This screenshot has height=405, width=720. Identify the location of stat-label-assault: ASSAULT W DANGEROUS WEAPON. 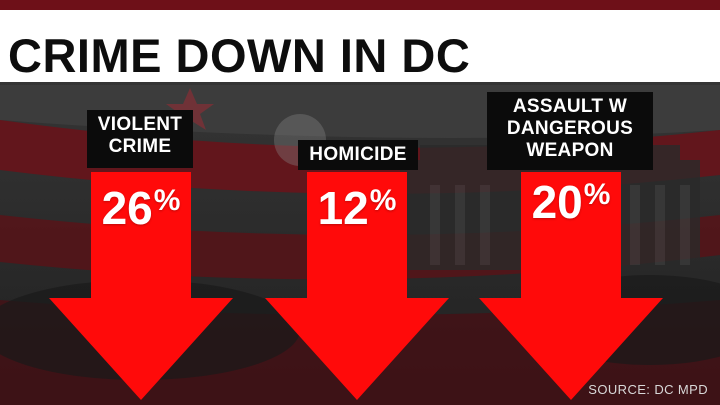
(570, 131).